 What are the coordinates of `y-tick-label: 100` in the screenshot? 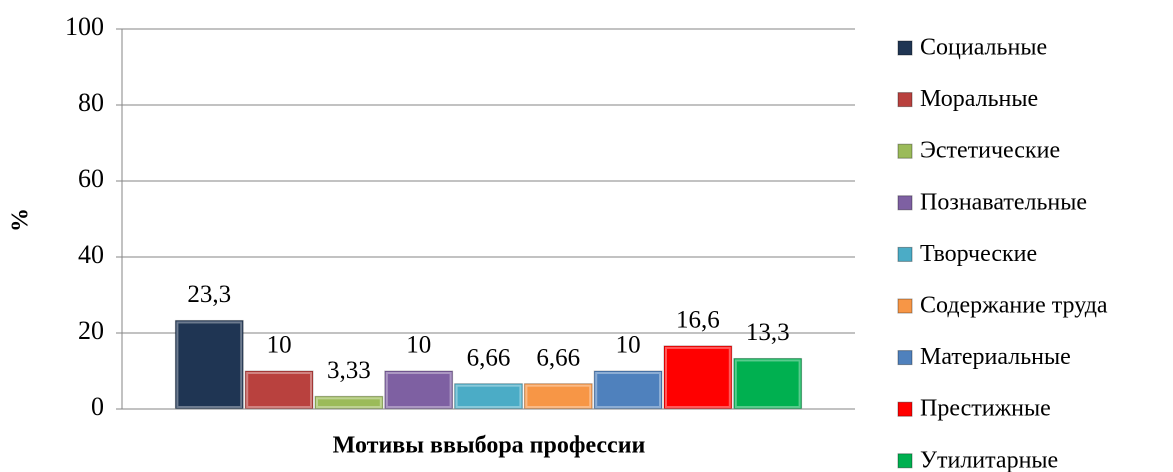 It's located at (84, 26).